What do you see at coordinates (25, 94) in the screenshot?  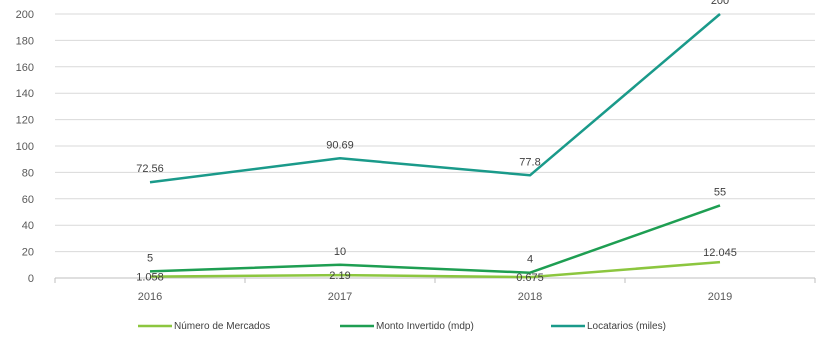 I see `y-tick-label: 140` at bounding box center [25, 94].